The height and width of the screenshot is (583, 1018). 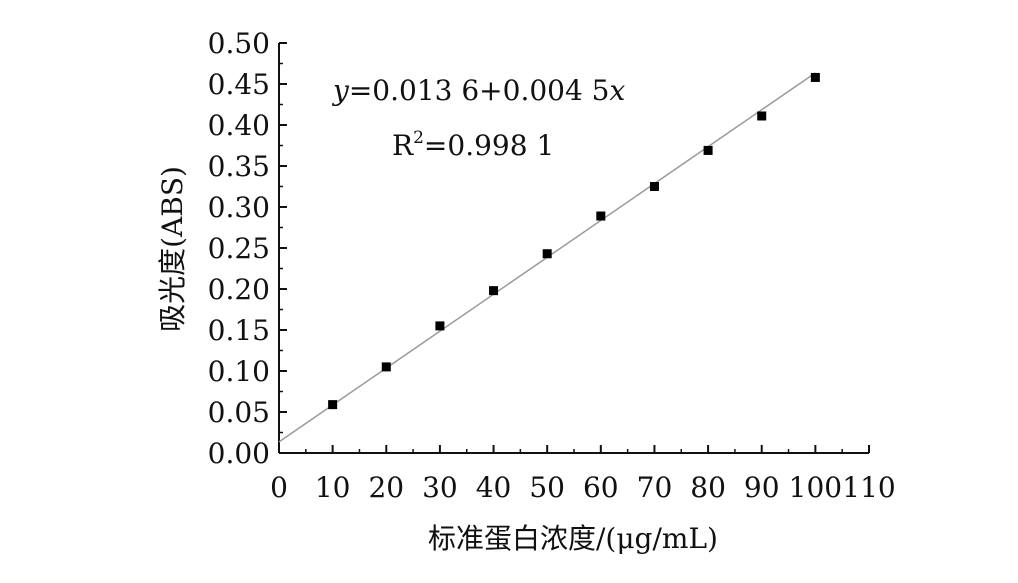 I want to click on x-tick-label: 80, so click(x=708, y=487).